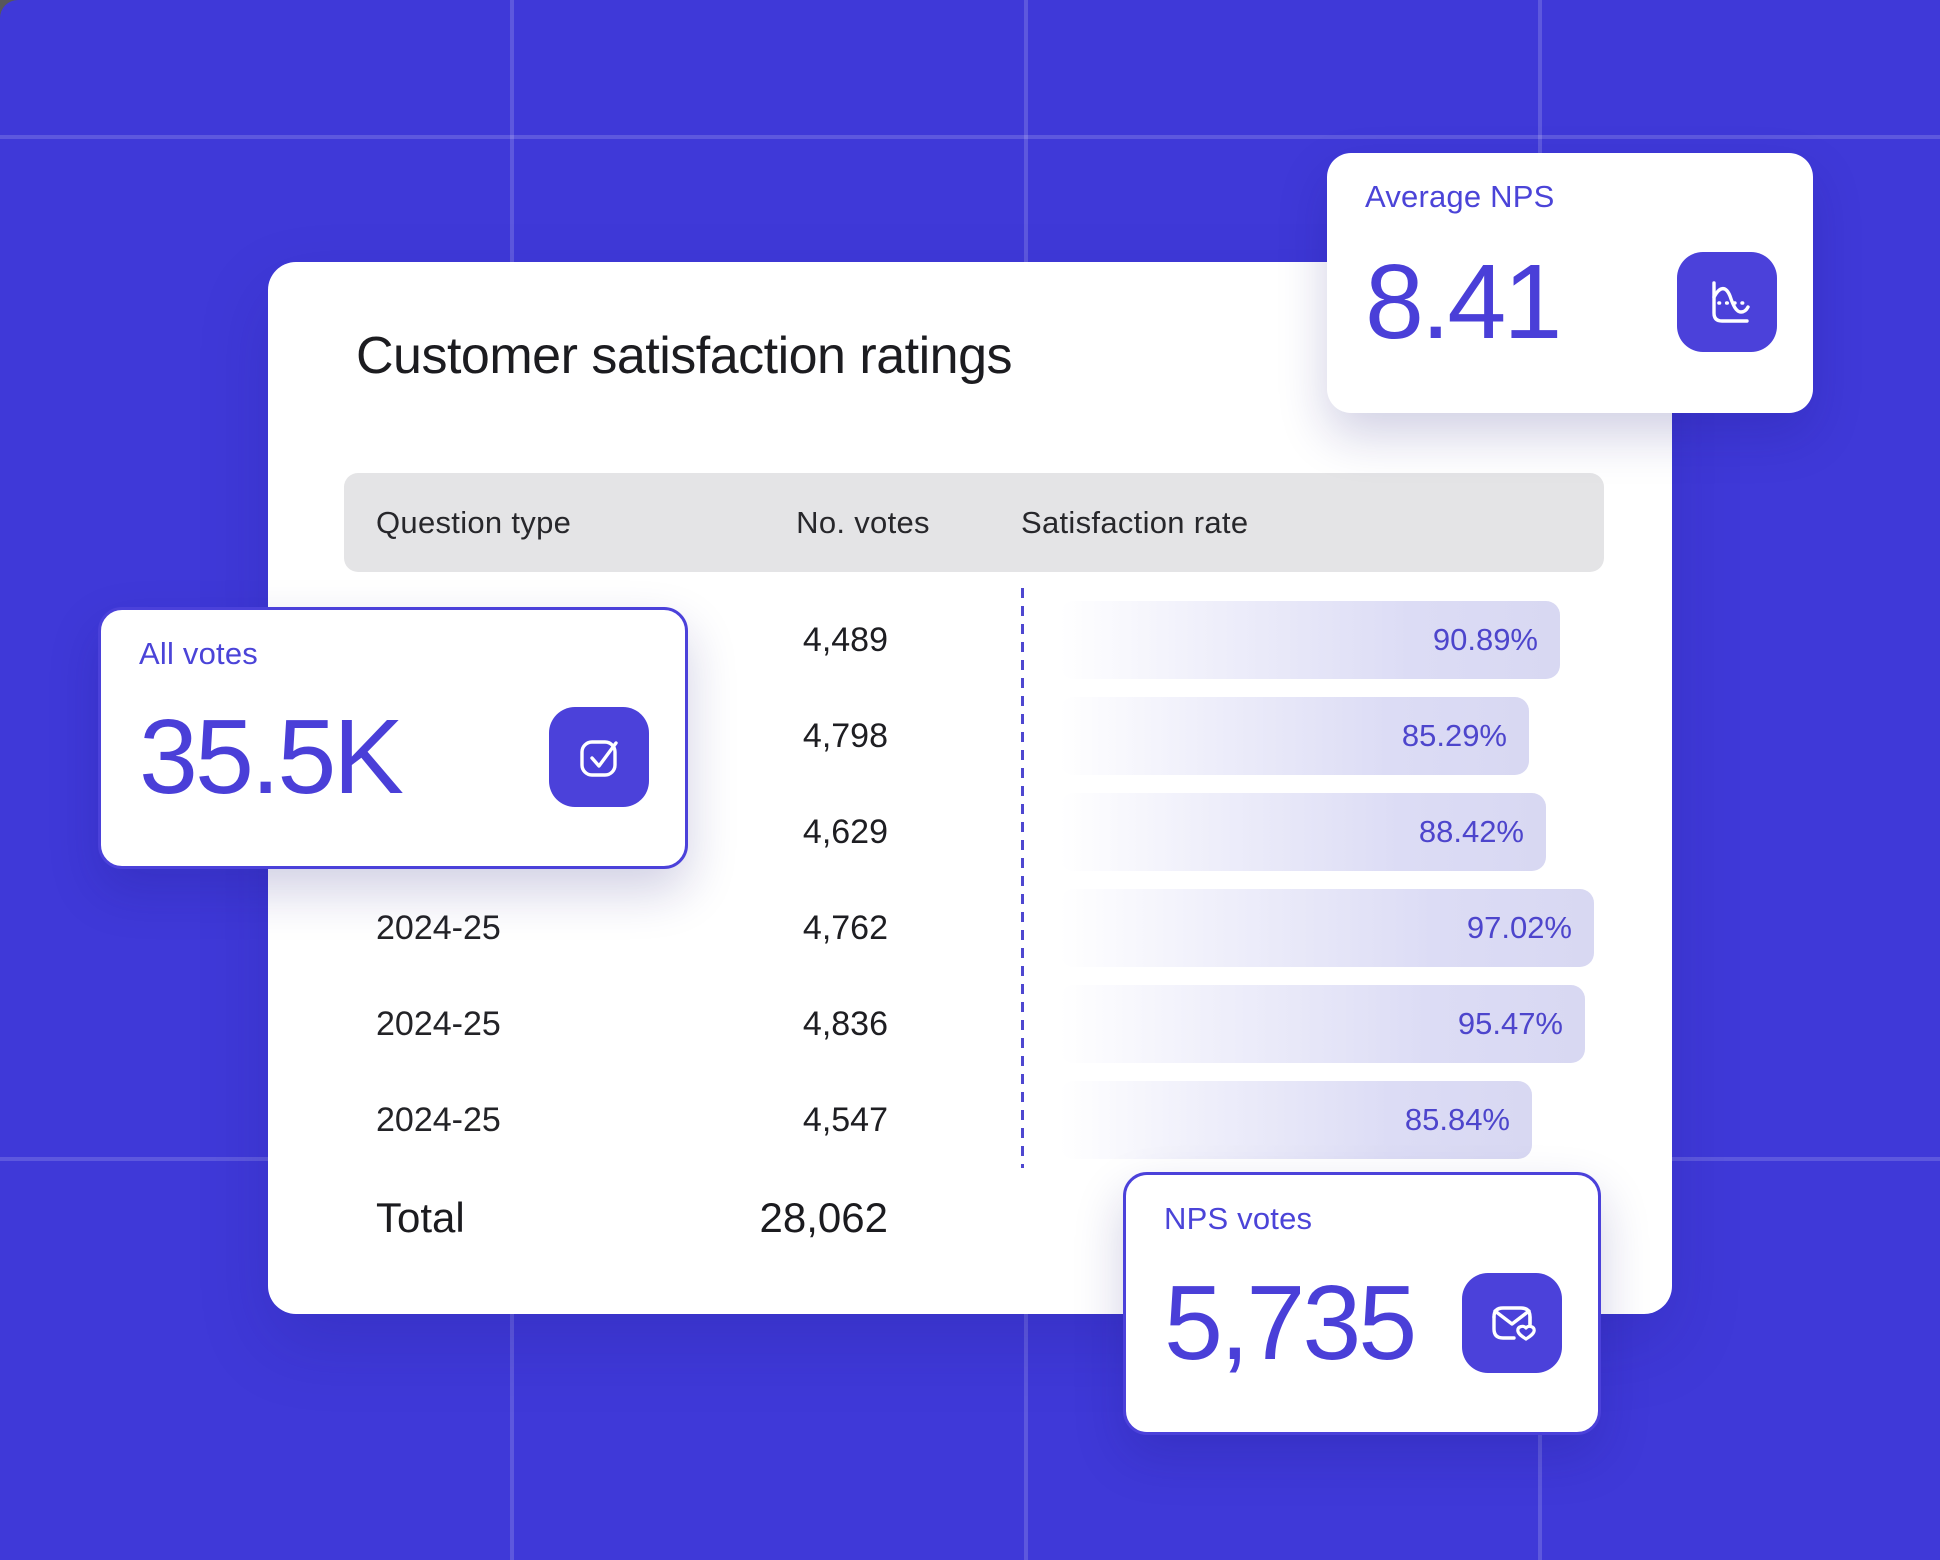 The image size is (1940, 1560). What do you see at coordinates (970, 137) in the screenshot?
I see `grid-line-horizontal` at bounding box center [970, 137].